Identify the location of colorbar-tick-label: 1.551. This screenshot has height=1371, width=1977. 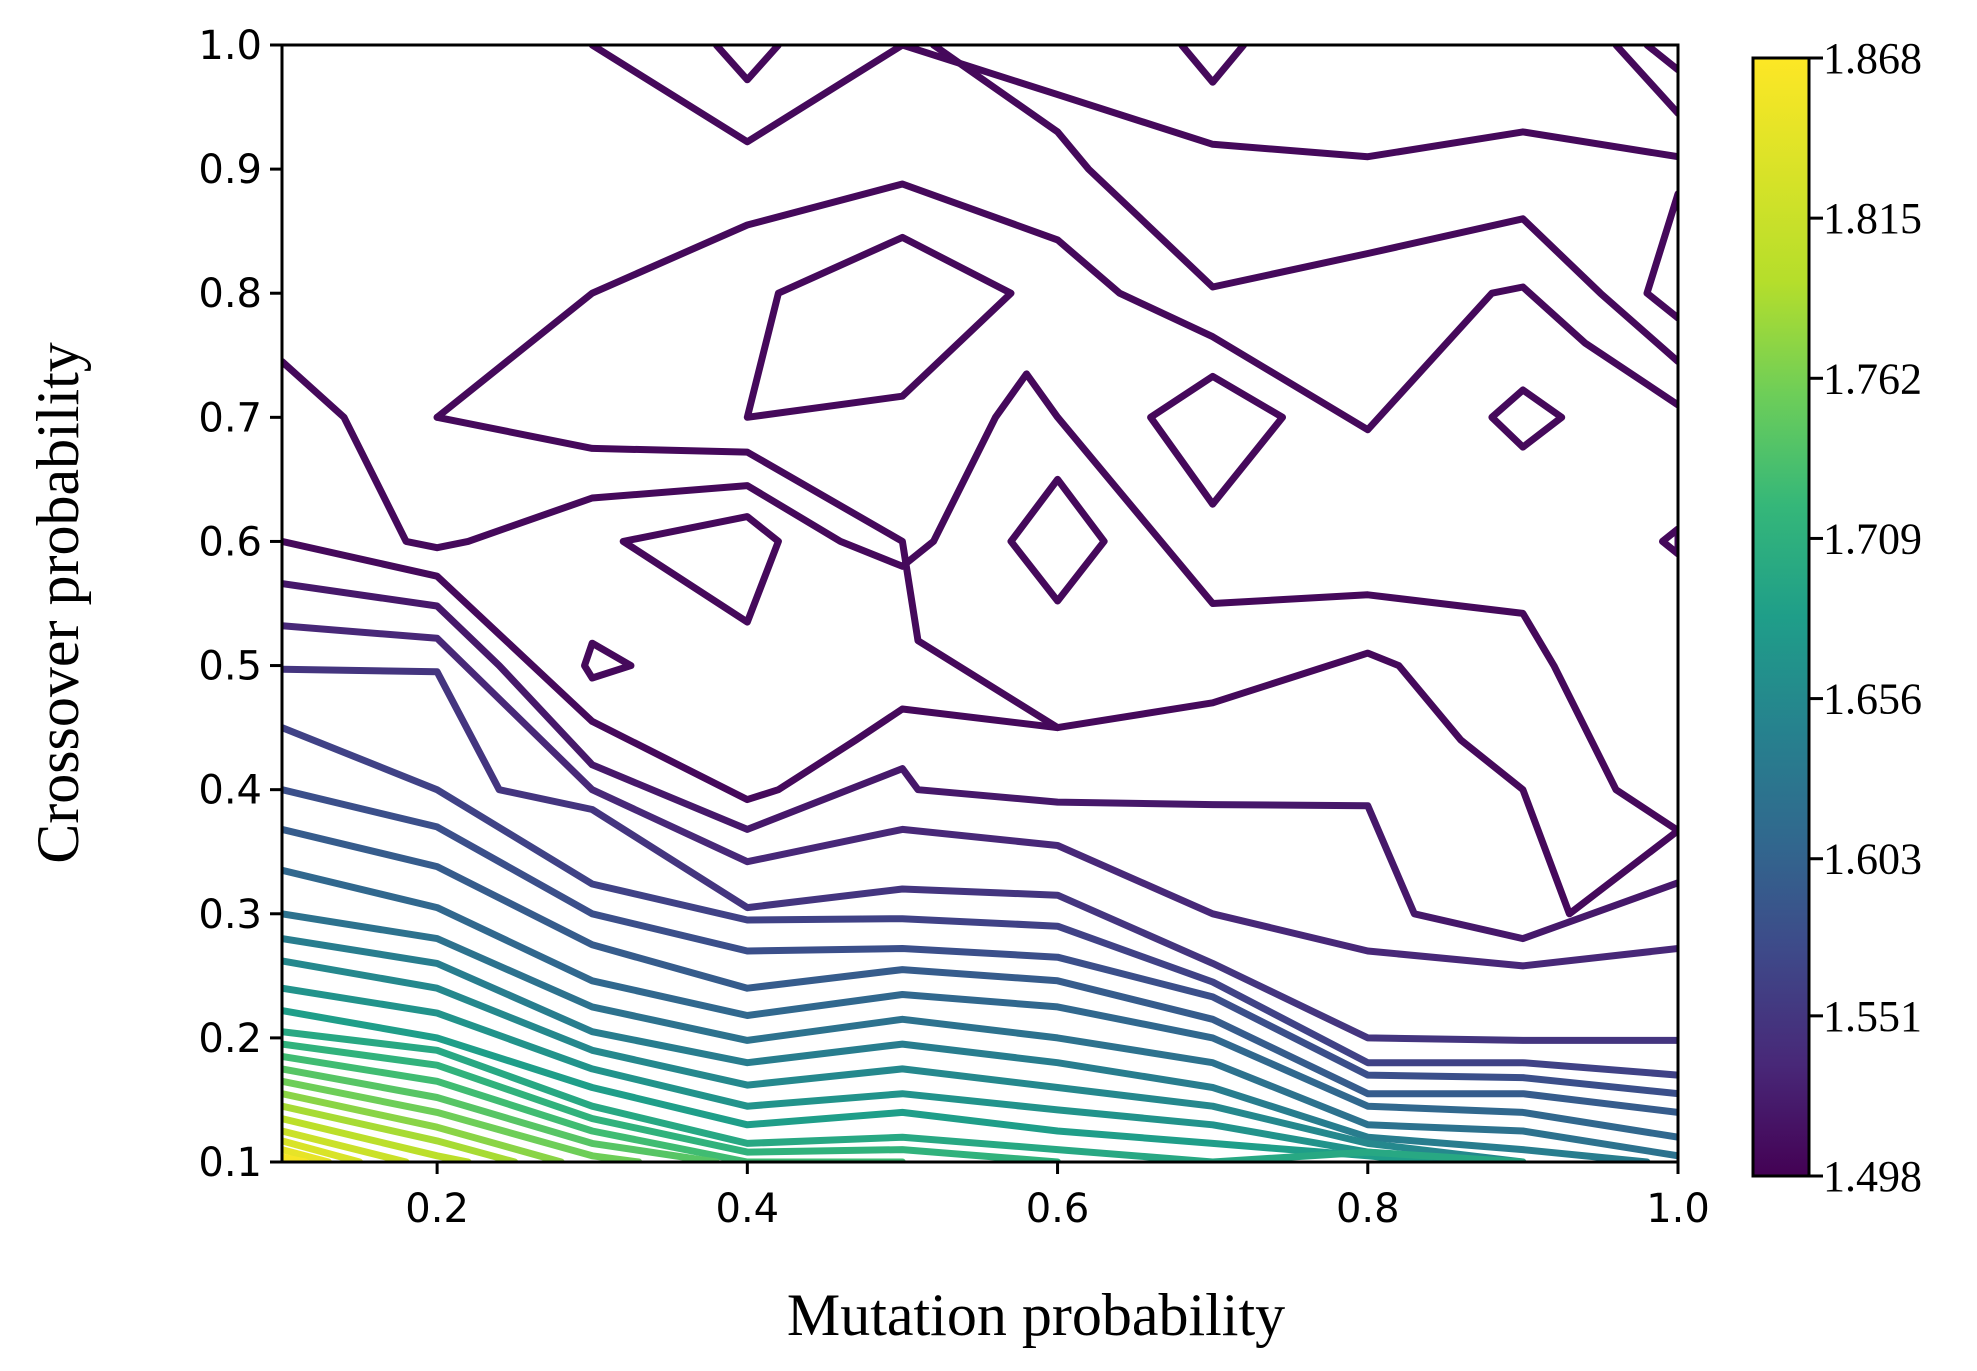
(1872, 1016).